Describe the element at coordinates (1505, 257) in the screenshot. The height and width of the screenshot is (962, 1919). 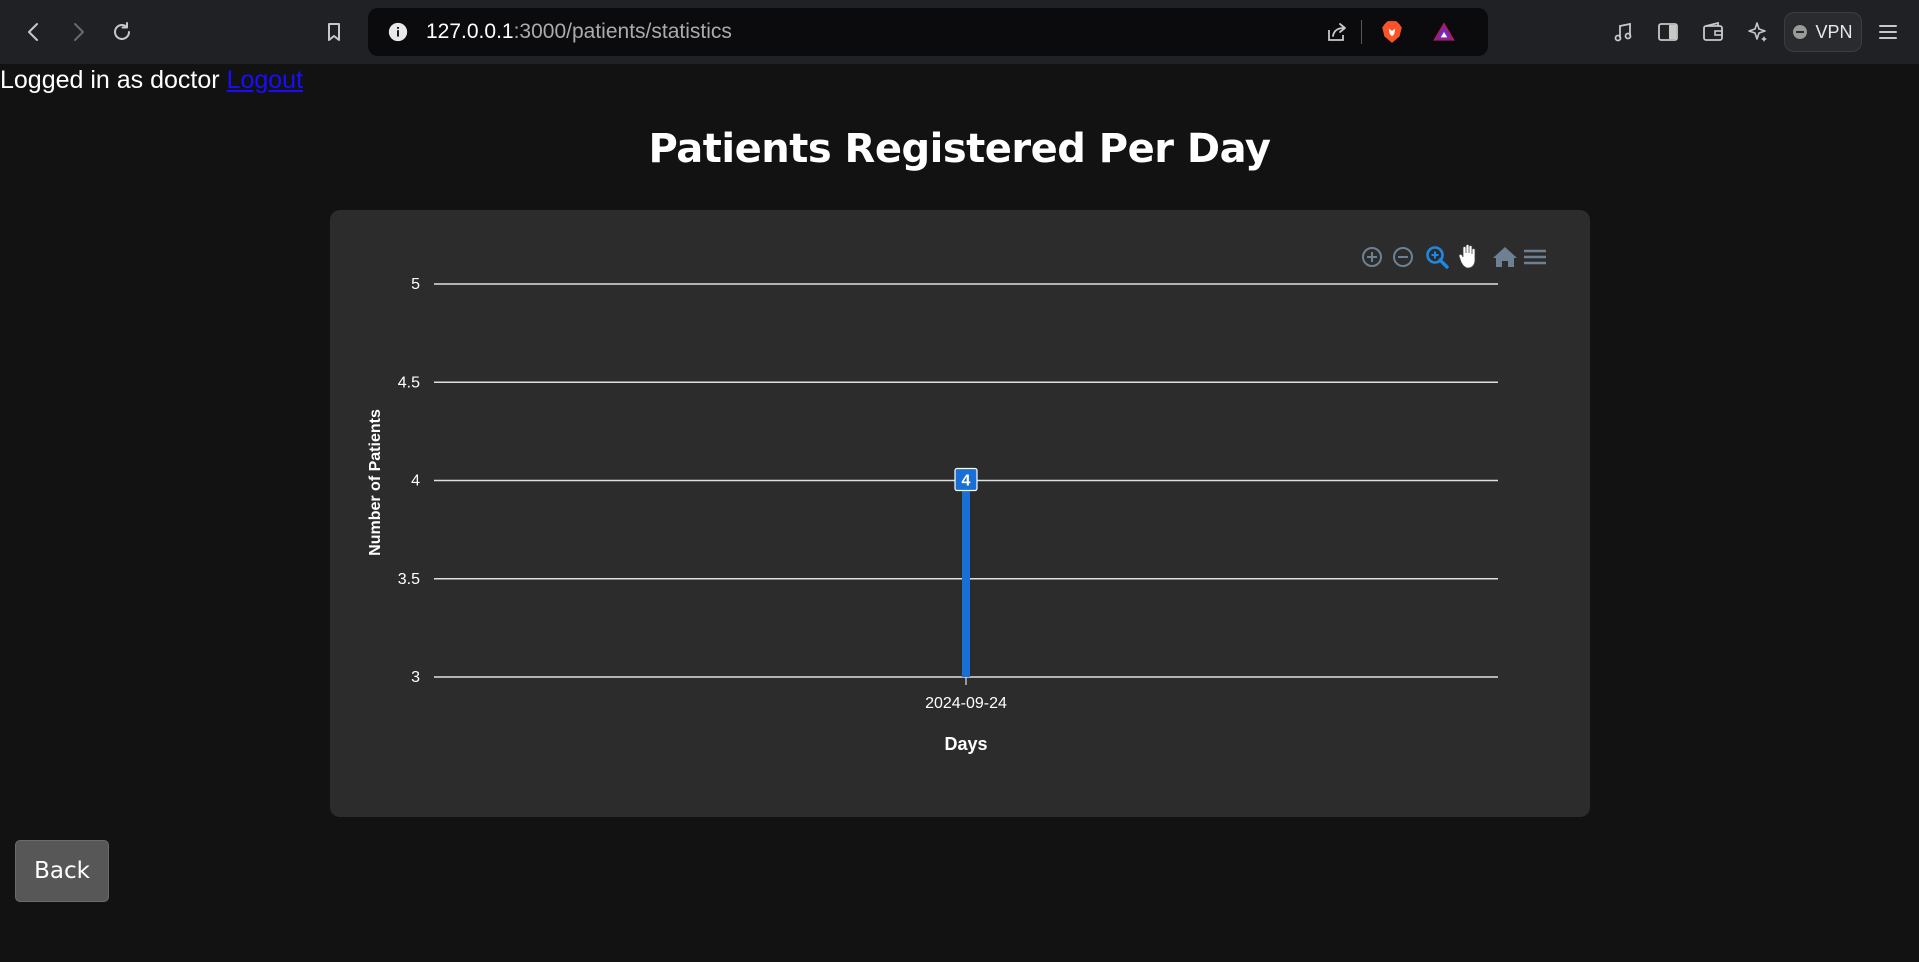
I see `reset-home-icon` at that location.